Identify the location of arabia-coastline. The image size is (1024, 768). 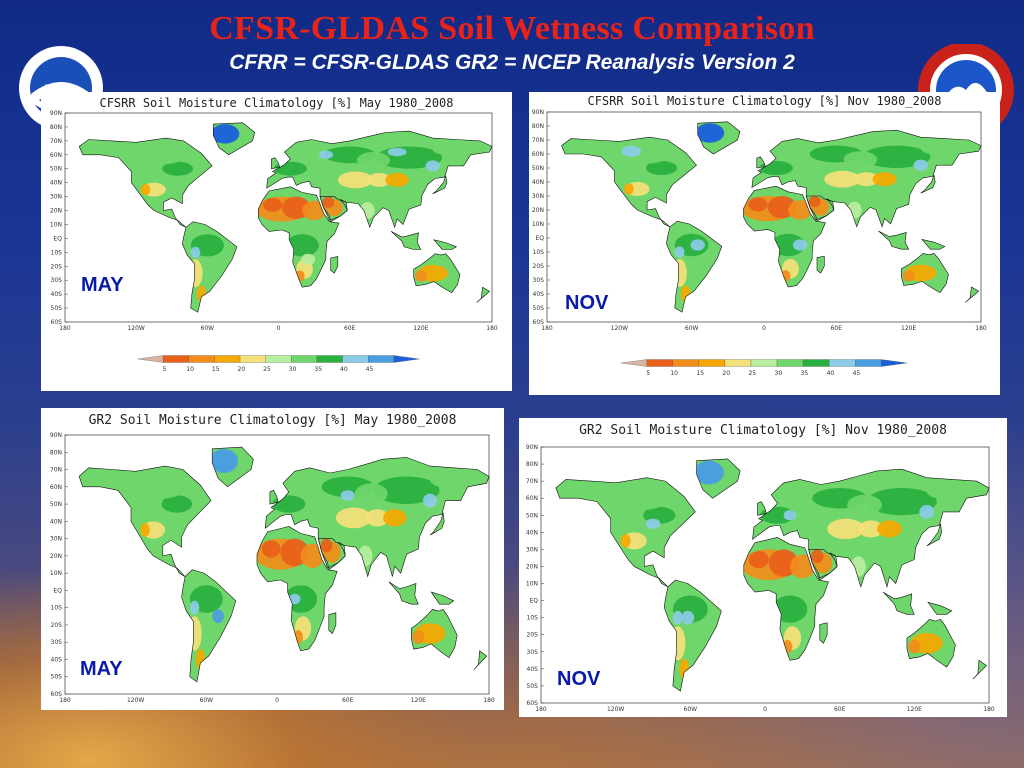
(823, 564).